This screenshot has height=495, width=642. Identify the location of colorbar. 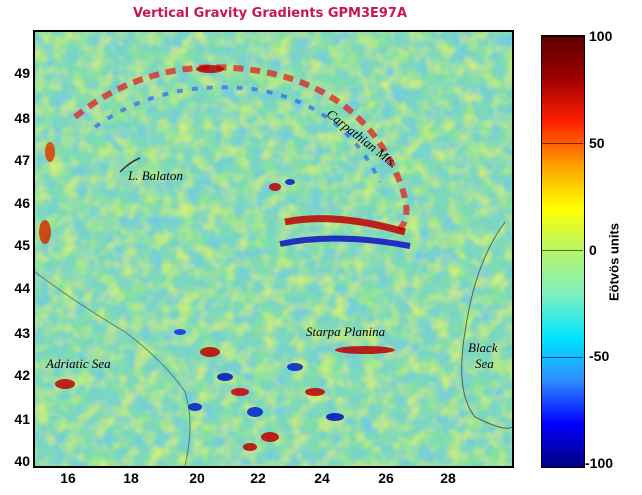
(563, 251).